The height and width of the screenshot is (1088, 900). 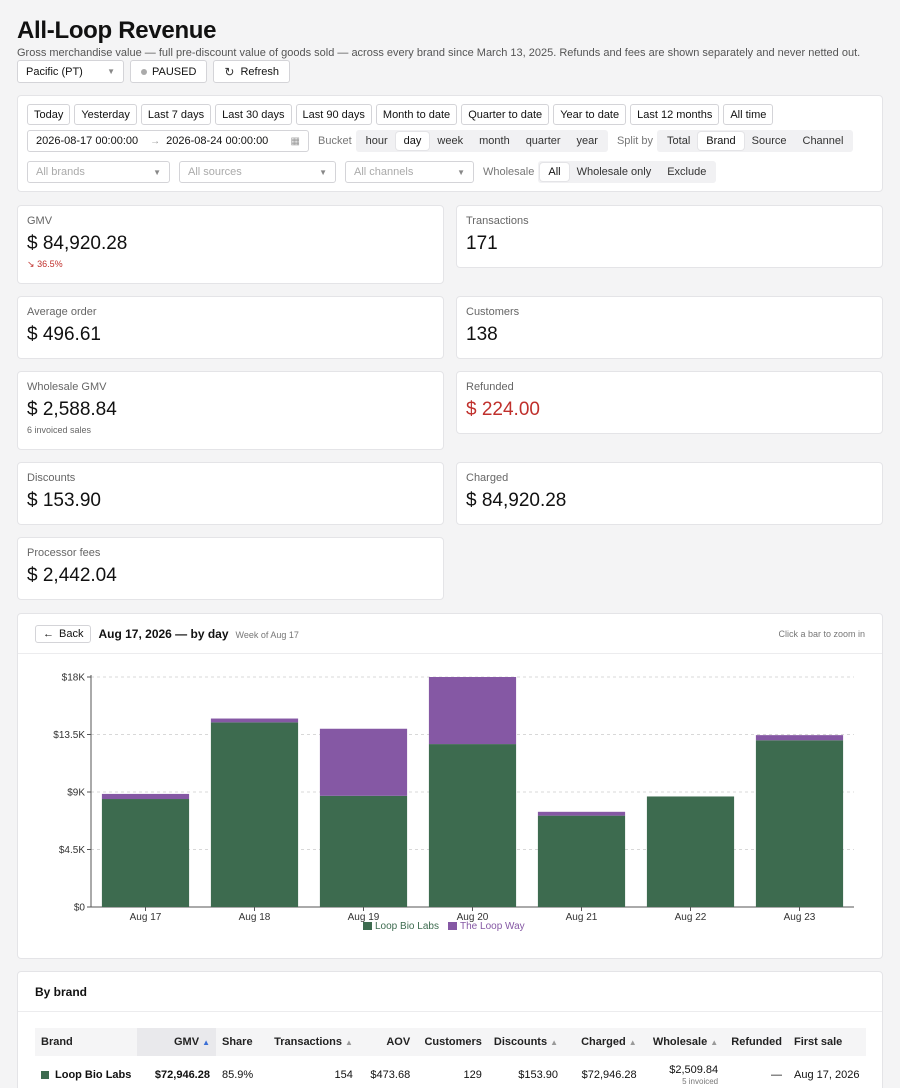 I want to click on col-charged: Charged ▲, so click(x=603, y=1042).